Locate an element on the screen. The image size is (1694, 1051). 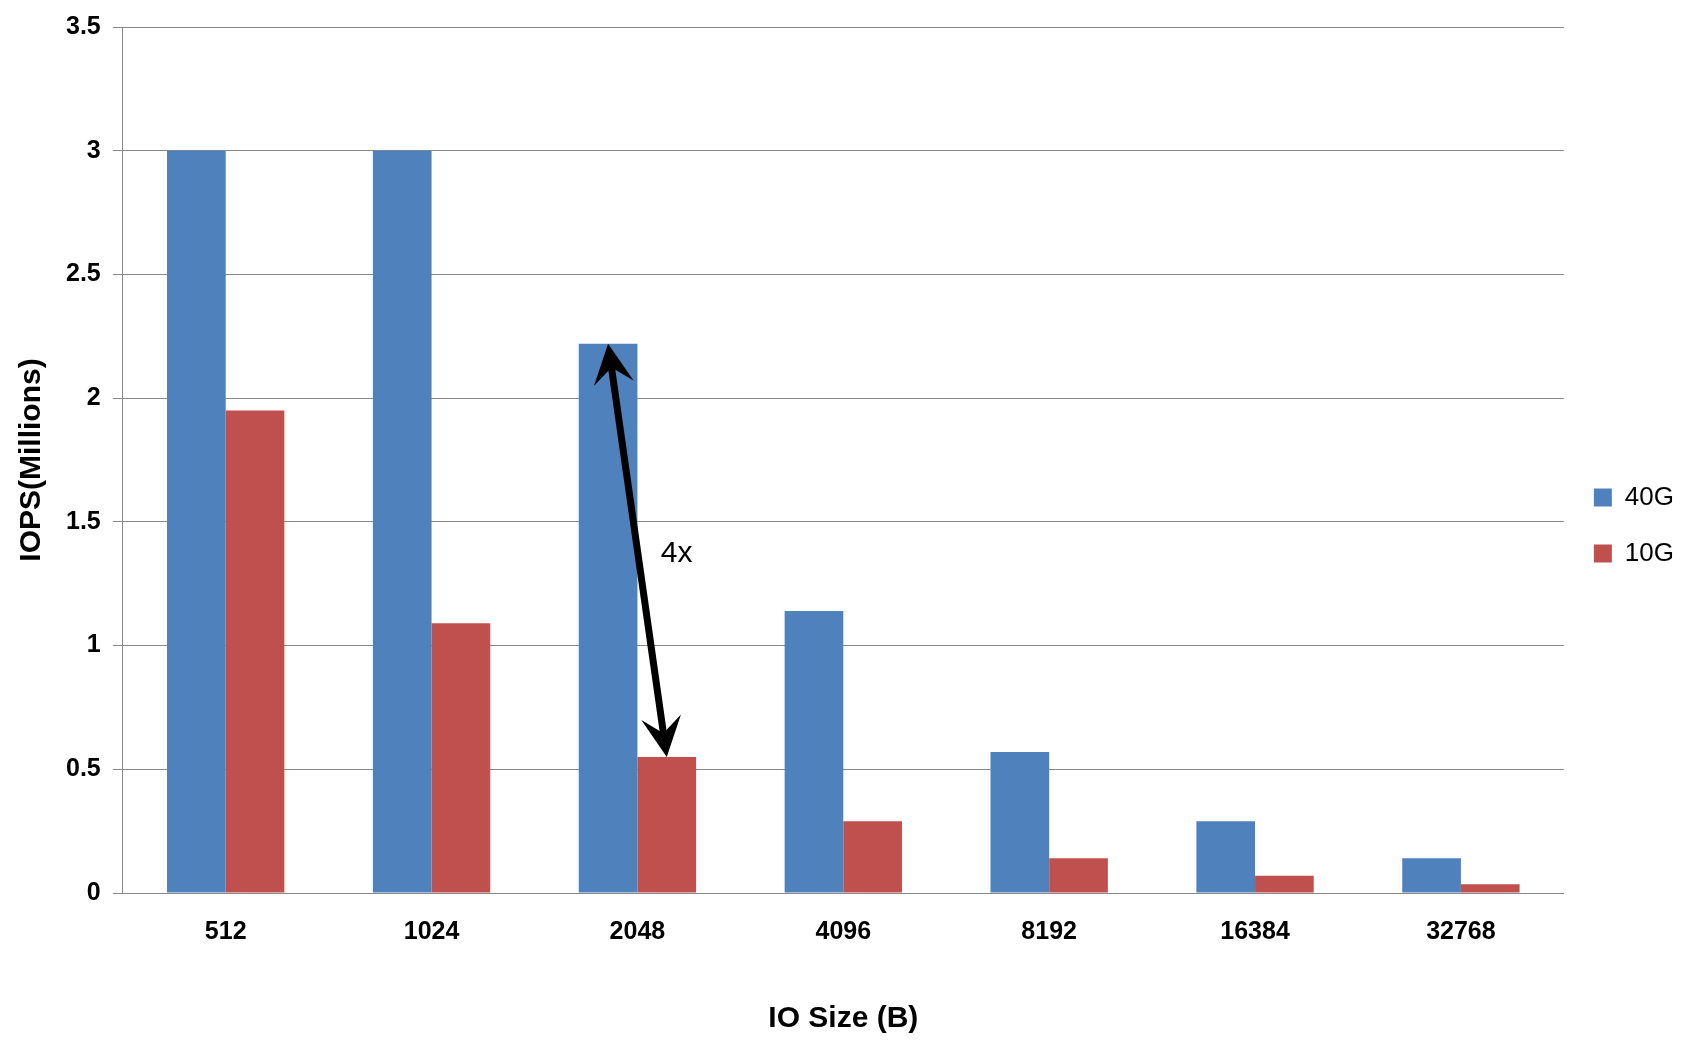
y-tick-label: 0 is located at coordinates (93, 890).